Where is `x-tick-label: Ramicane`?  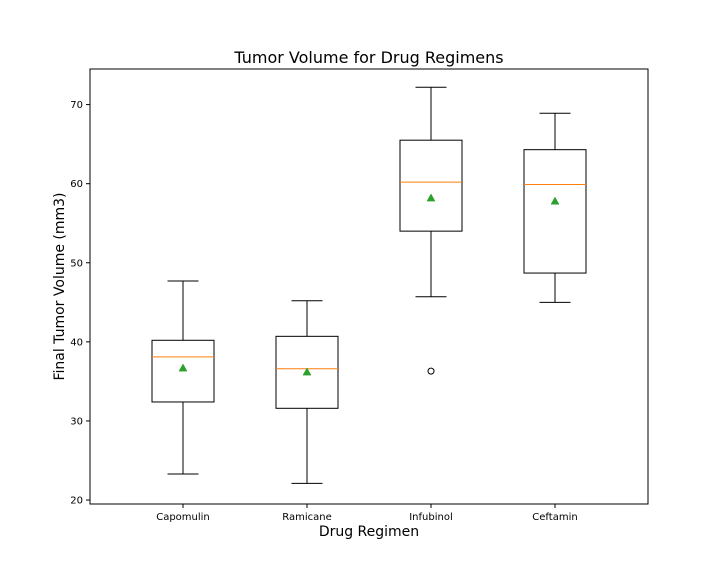 x-tick-label: Ramicane is located at coordinates (307, 517).